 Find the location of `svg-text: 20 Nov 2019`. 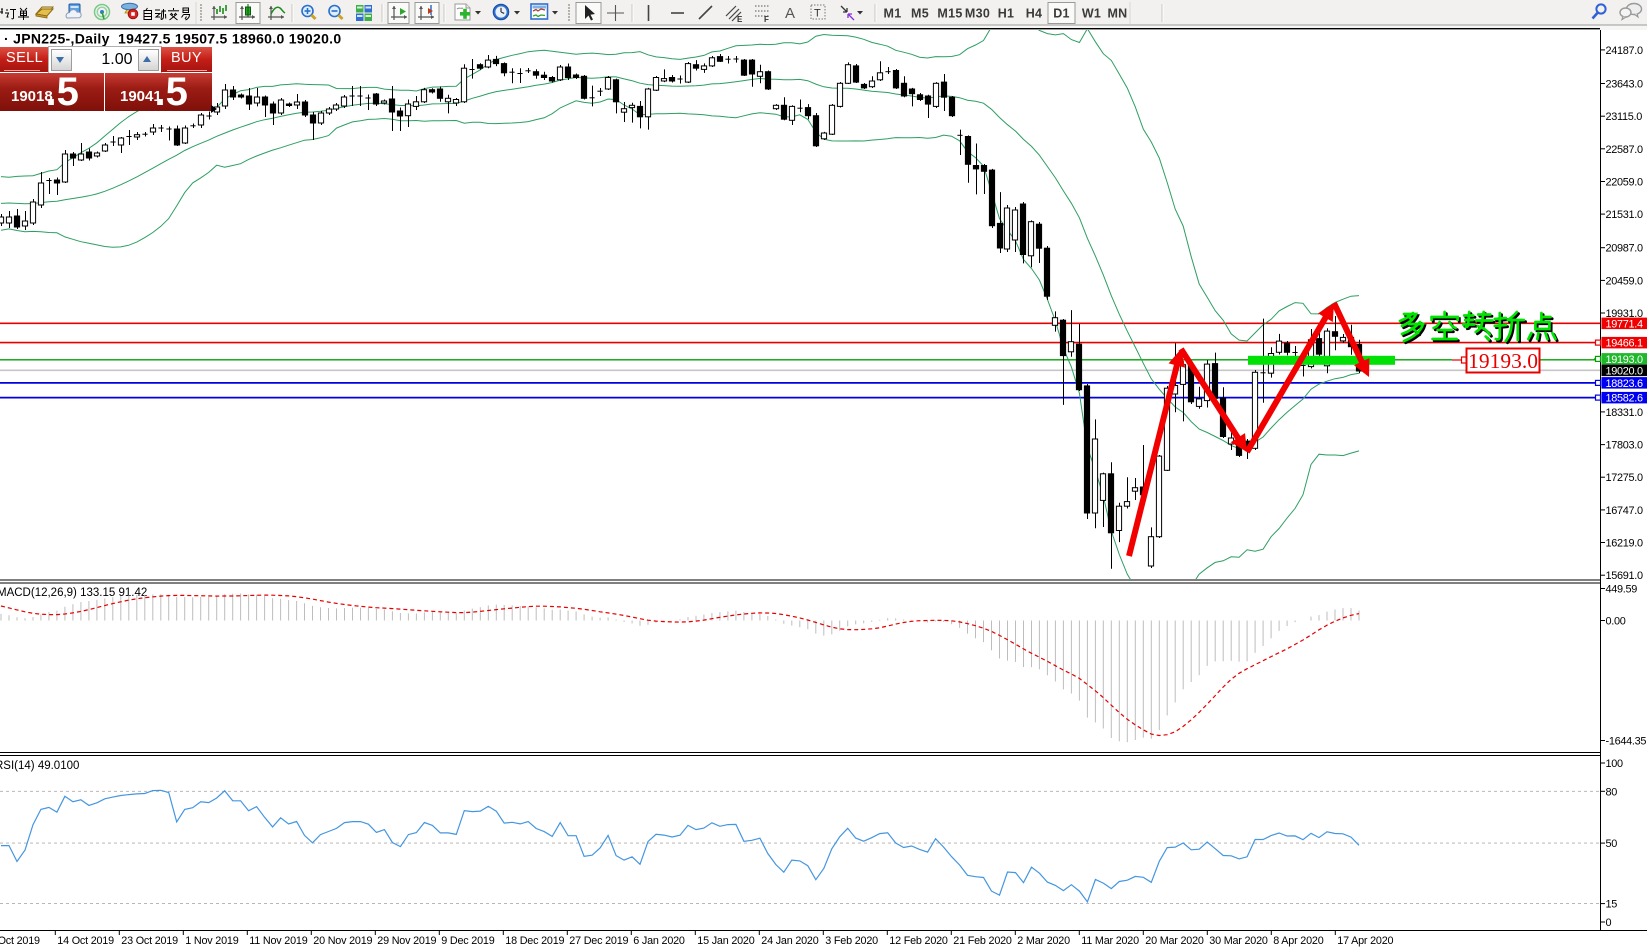

svg-text: 20 Nov 2019 is located at coordinates (342, 941).